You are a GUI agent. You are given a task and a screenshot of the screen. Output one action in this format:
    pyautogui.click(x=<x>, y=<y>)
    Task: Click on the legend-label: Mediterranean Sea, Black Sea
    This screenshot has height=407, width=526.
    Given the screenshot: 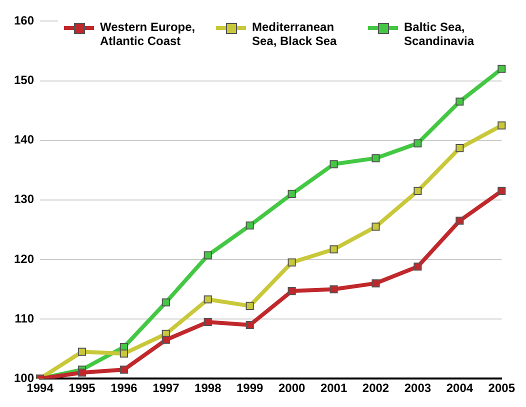 What is the action you would take?
    pyautogui.click(x=295, y=34)
    